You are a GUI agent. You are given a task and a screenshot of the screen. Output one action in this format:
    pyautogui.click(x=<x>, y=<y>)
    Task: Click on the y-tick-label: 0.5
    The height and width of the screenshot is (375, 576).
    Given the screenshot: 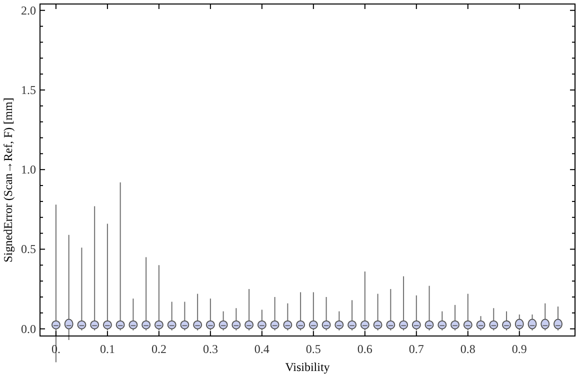 What is the action you would take?
    pyautogui.click(x=28, y=249)
    